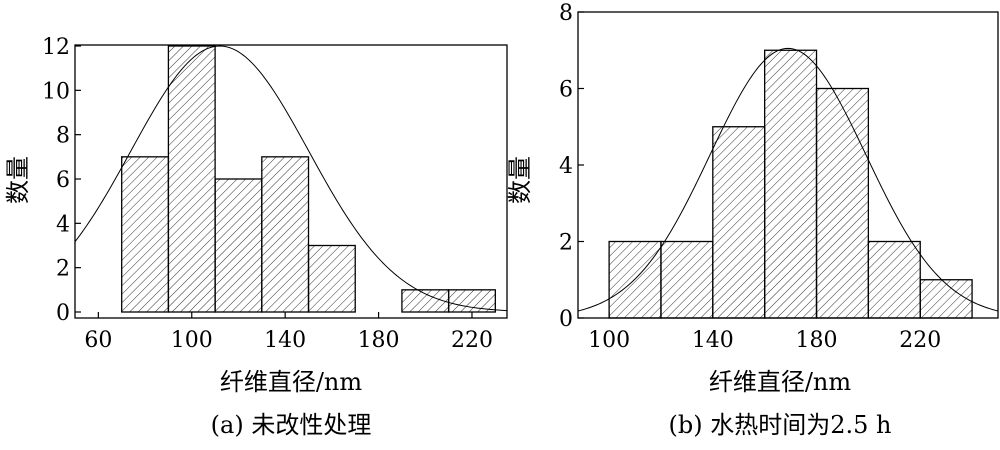  What do you see at coordinates (56, 91) in the screenshot?
I see `panel-a-ytick-label-5: 10` at bounding box center [56, 91].